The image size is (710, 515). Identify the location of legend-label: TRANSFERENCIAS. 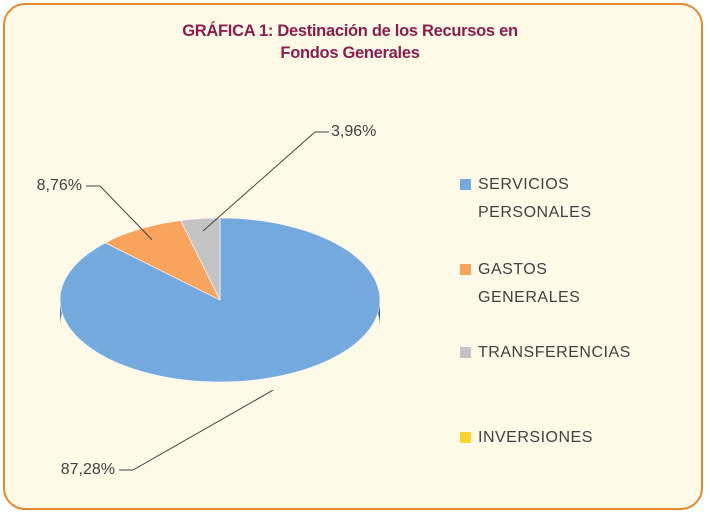
(554, 352).